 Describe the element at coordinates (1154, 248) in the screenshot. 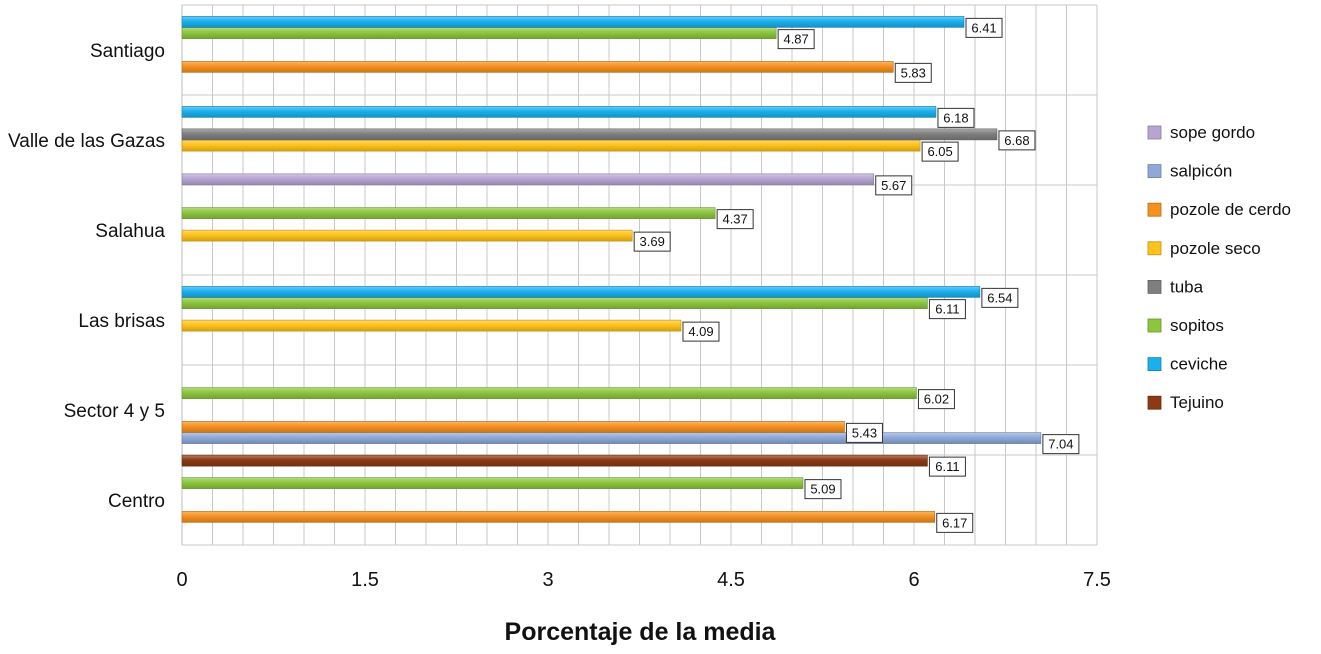

I see `legend-swatch-pozole-seco` at that location.